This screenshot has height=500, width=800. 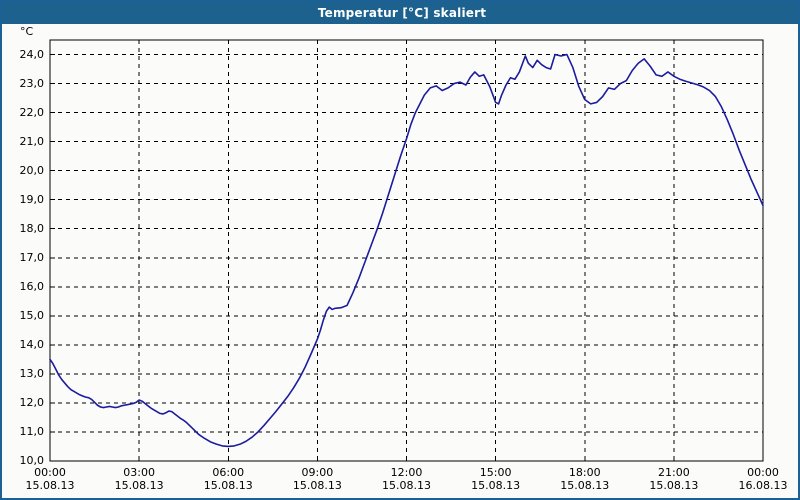 What do you see at coordinates (406, 472) in the screenshot?
I see `x-tick-time: 12:00` at bounding box center [406, 472].